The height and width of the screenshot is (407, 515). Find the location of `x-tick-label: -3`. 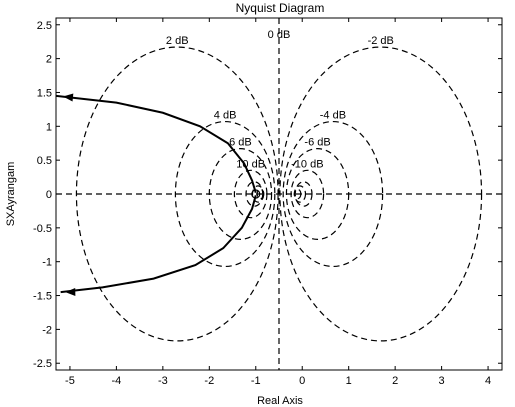

x-tick-label: -3 is located at coordinates (163, 381).